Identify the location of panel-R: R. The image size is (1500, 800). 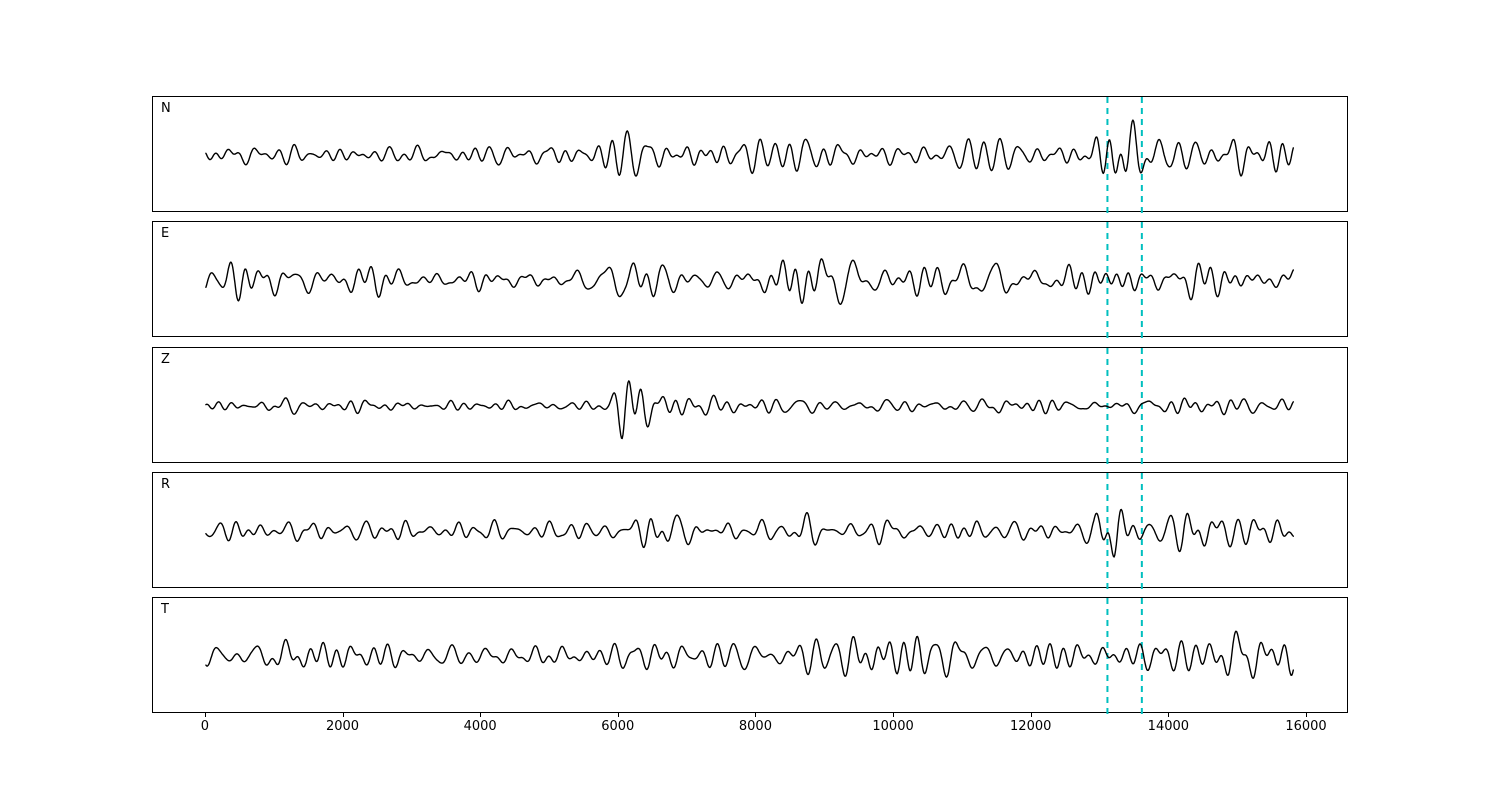
(750, 530).